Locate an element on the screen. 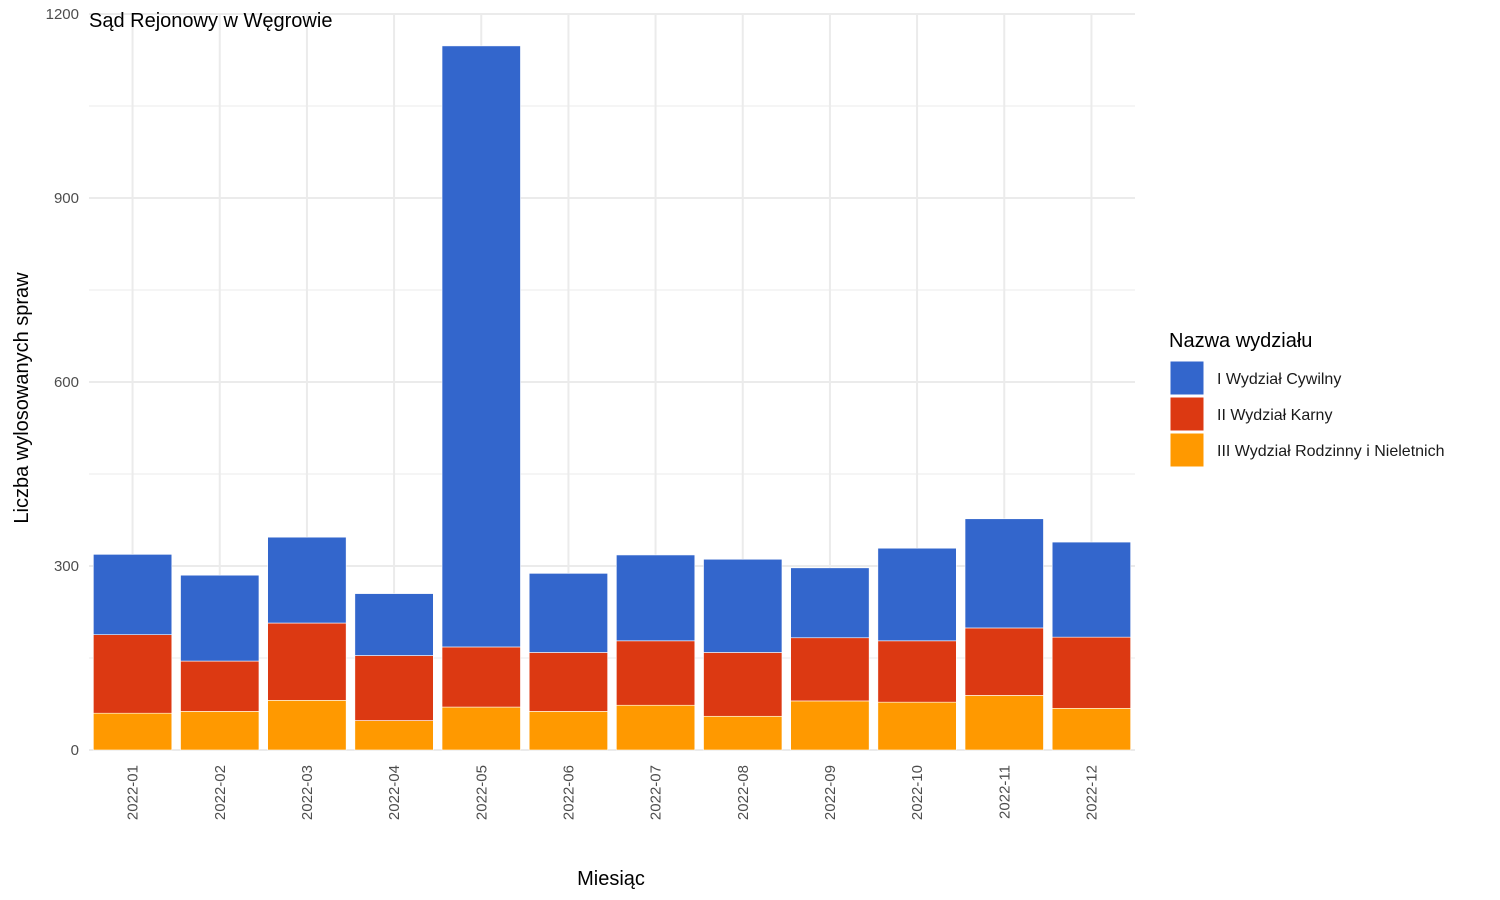 The height and width of the screenshot is (900, 1500). x-tick-label: 2022-06 is located at coordinates (568, 792).